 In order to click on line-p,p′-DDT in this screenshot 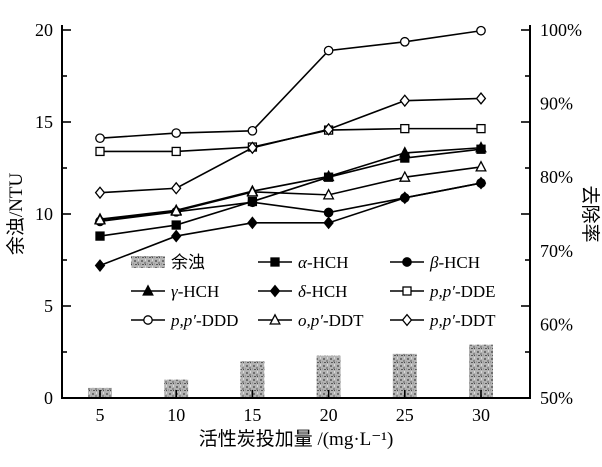, I will do `click(290, 145)`.